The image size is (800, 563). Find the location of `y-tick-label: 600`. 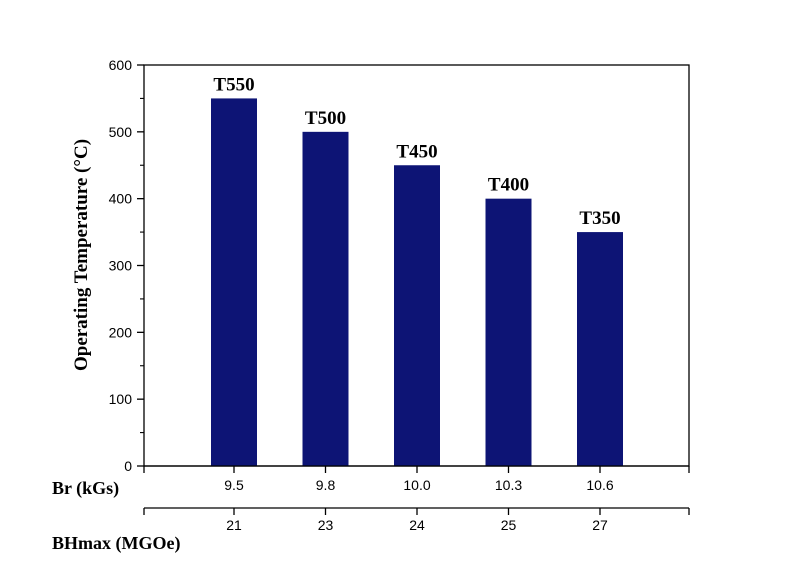

y-tick-label: 600 is located at coordinates (121, 65).